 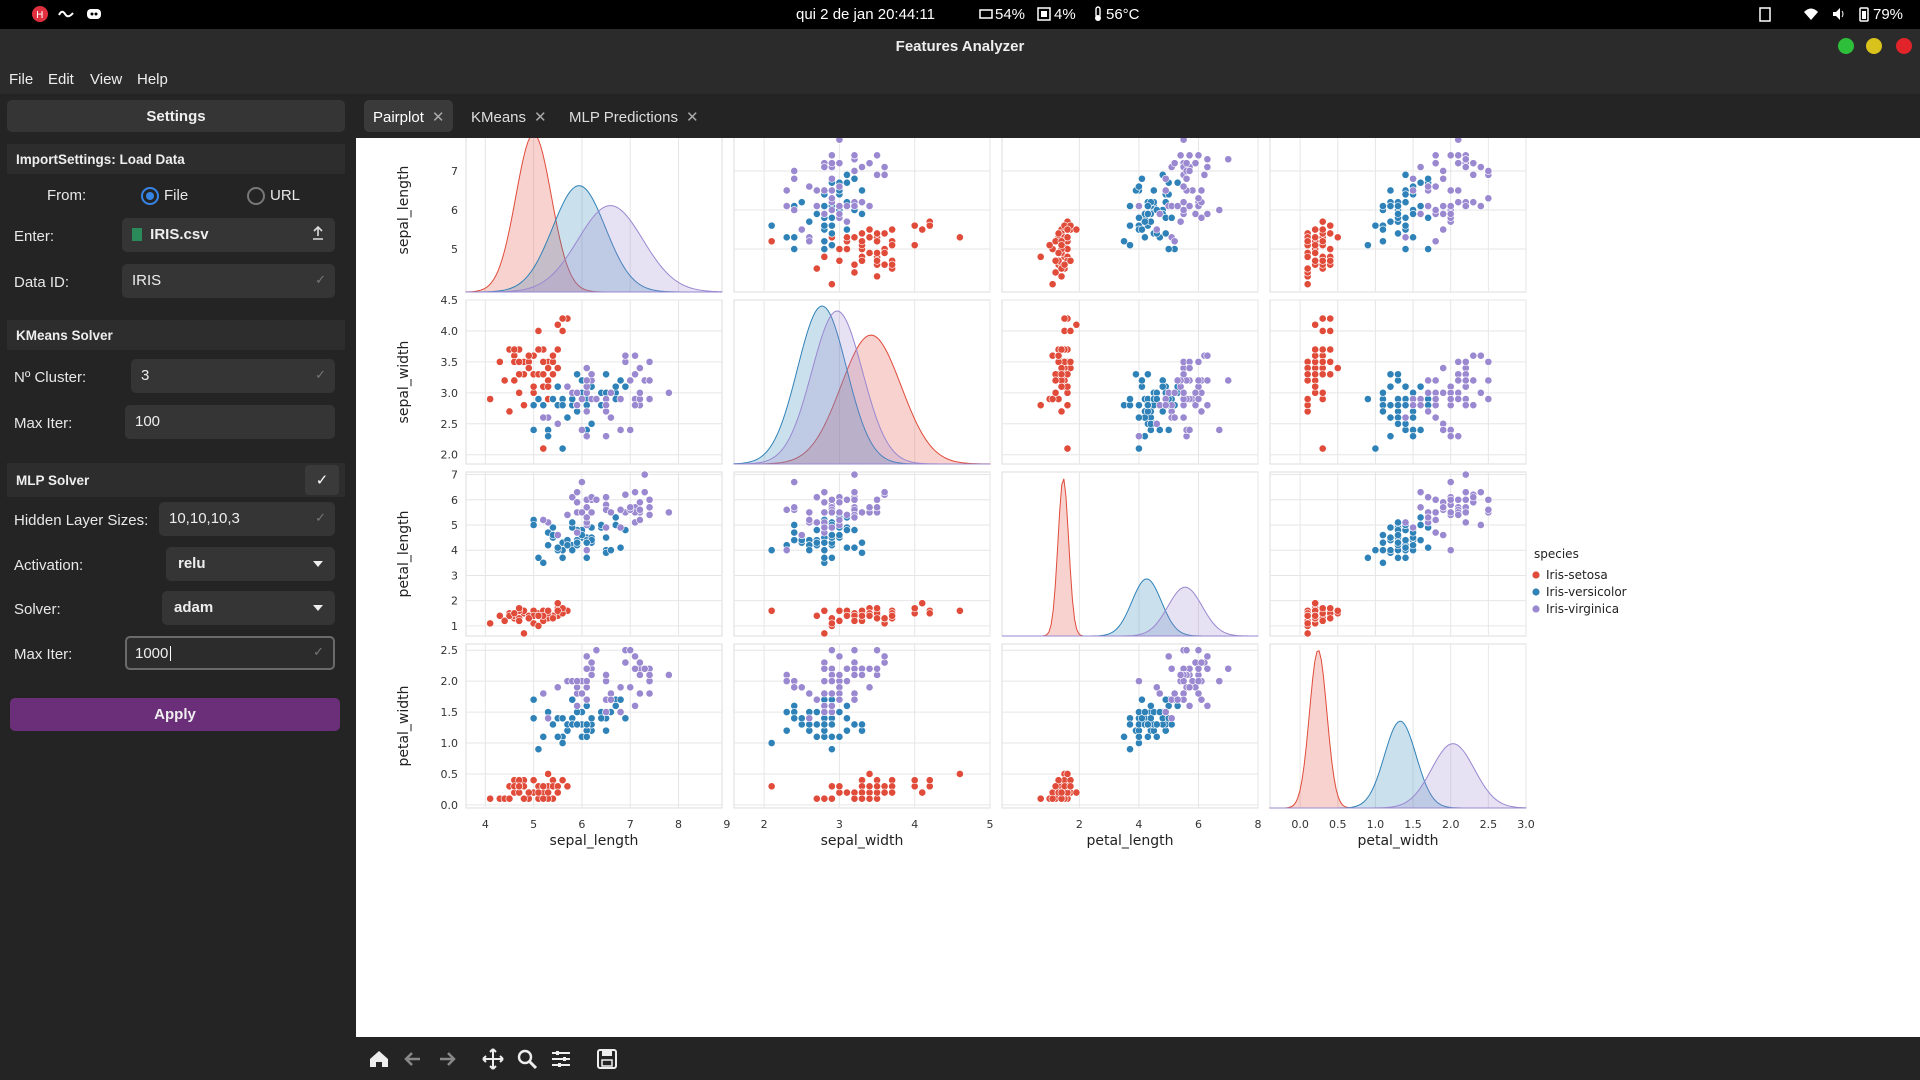 I want to click on apply-button: Apply, so click(x=175, y=714).